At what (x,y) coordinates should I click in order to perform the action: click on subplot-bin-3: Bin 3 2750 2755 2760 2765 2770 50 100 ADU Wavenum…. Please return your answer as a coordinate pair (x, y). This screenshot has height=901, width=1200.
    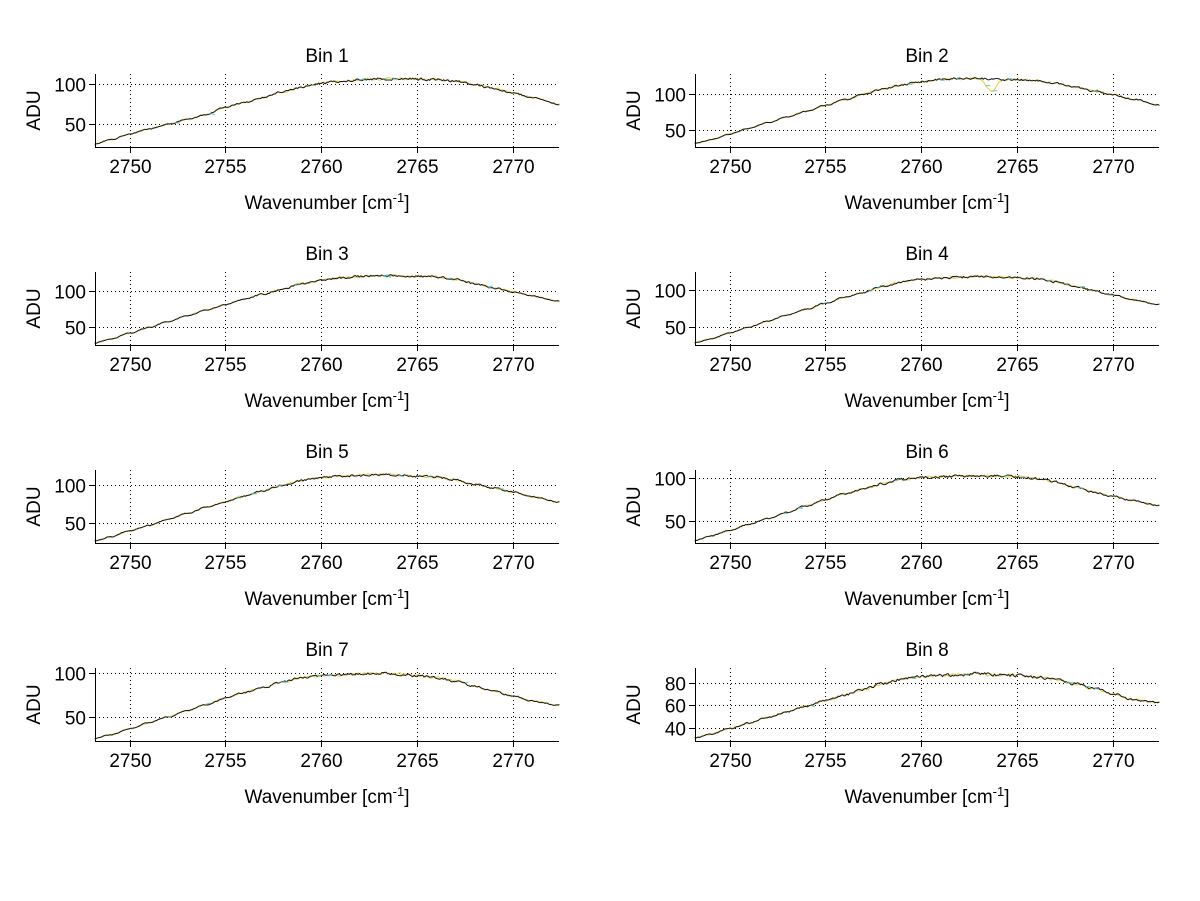
    Looking at the image, I should click on (300, 339).